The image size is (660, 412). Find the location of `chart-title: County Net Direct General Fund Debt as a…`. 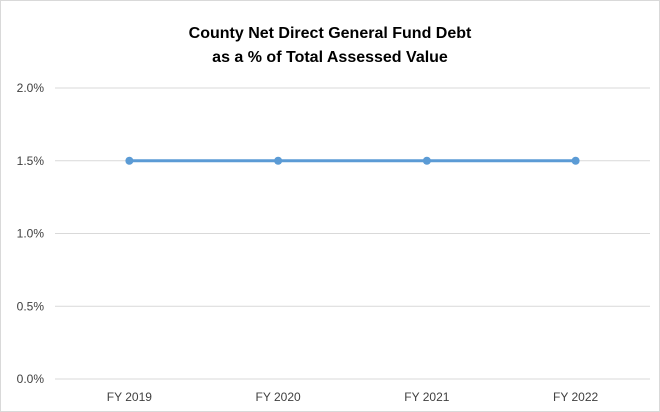

chart-title: County Net Direct General Fund Debt as a… is located at coordinates (330, 46).